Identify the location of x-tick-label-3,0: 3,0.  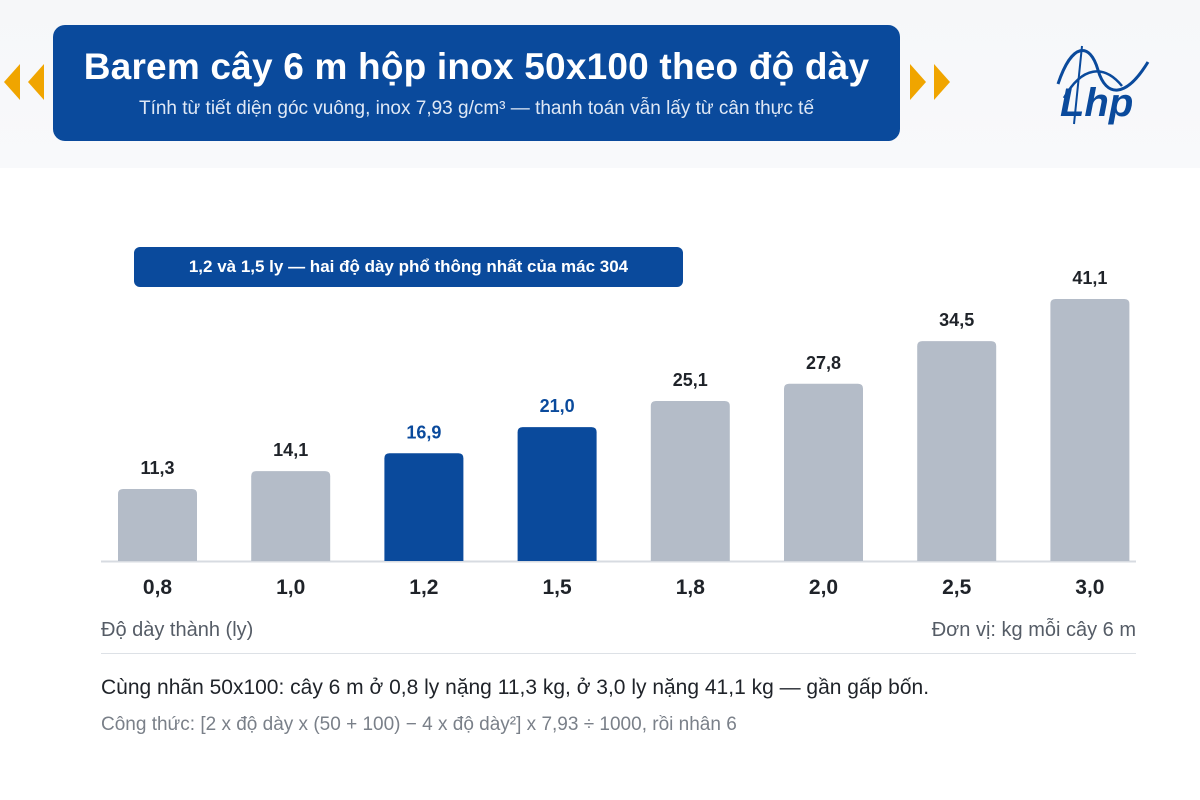
(1089, 587).